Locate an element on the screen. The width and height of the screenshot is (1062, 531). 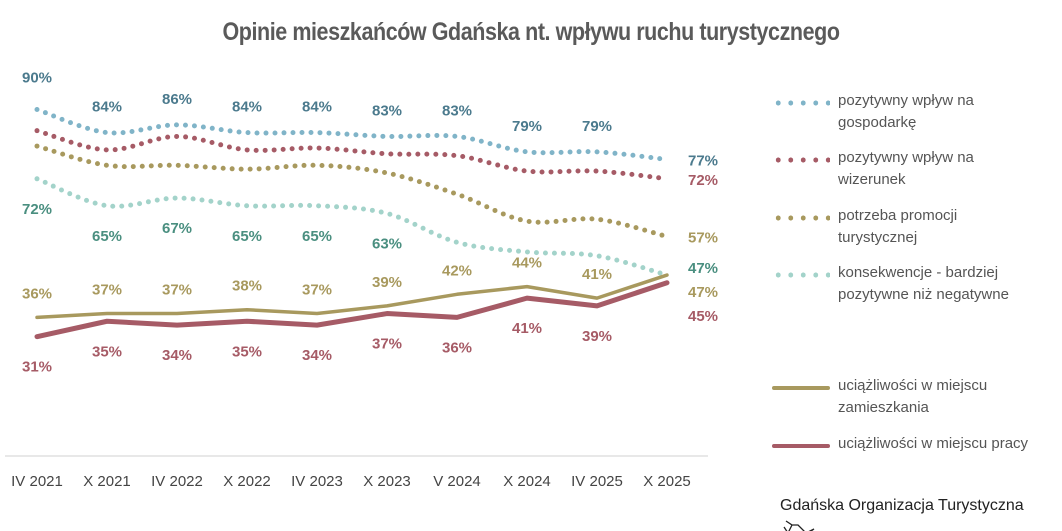
data-label: 67% is located at coordinates (177, 228).